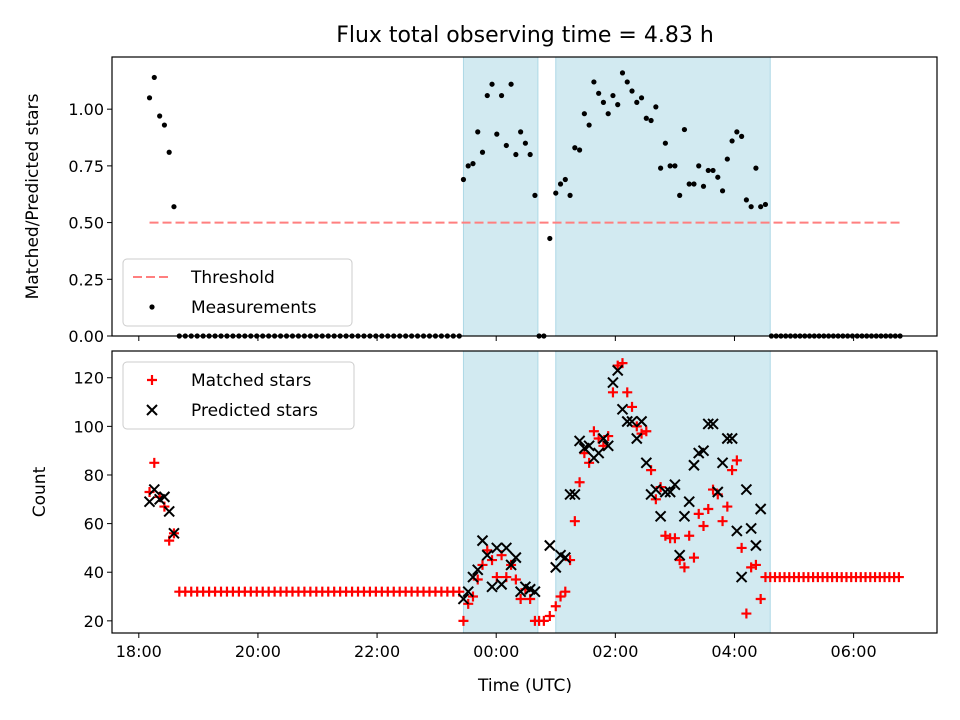  What do you see at coordinates (496, 651) in the screenshot?
I see `x-tick-label: 00:00` at bounding box center [496, 651].